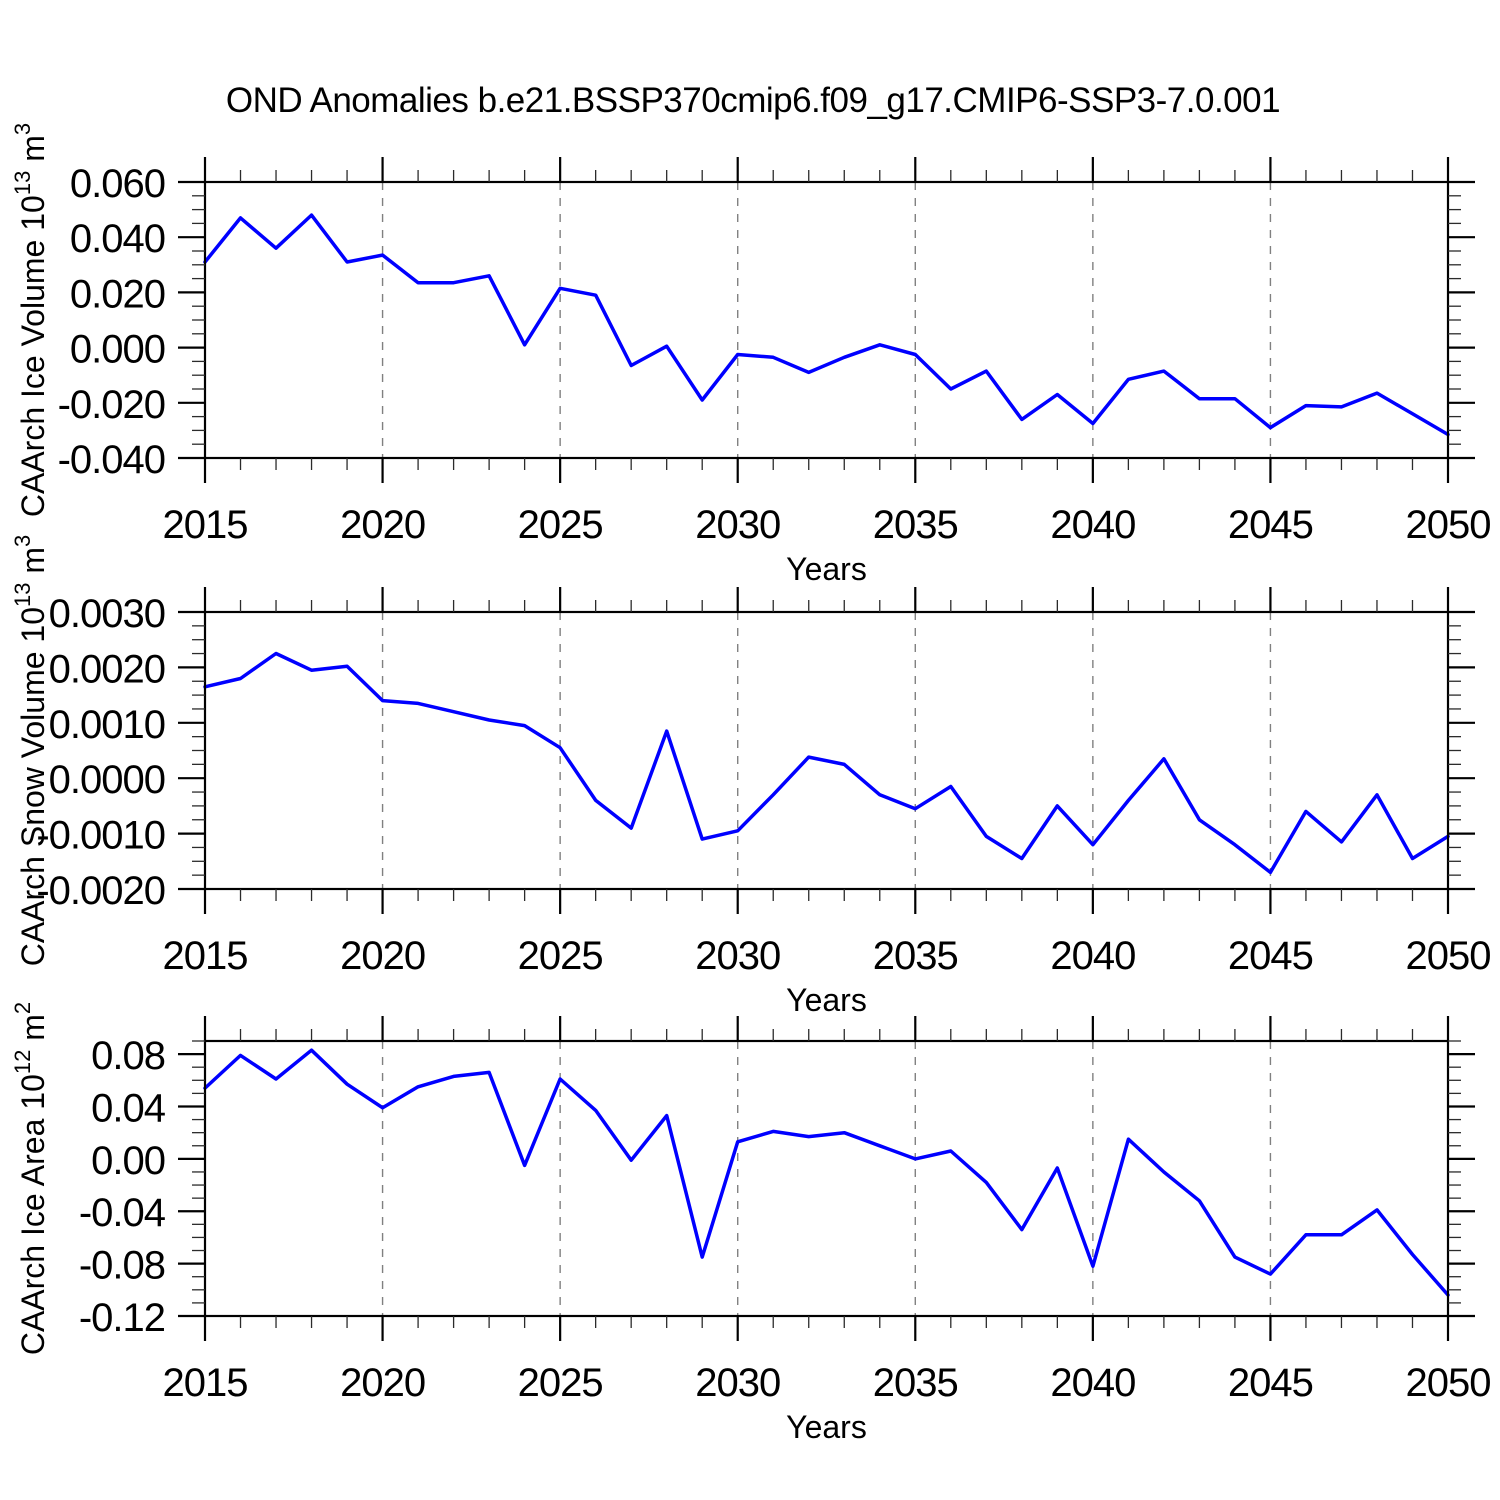 The height and width of the screenshot is (1500, 1500). I want to click on y-tick-label: 0.08, so click(128, 1056).